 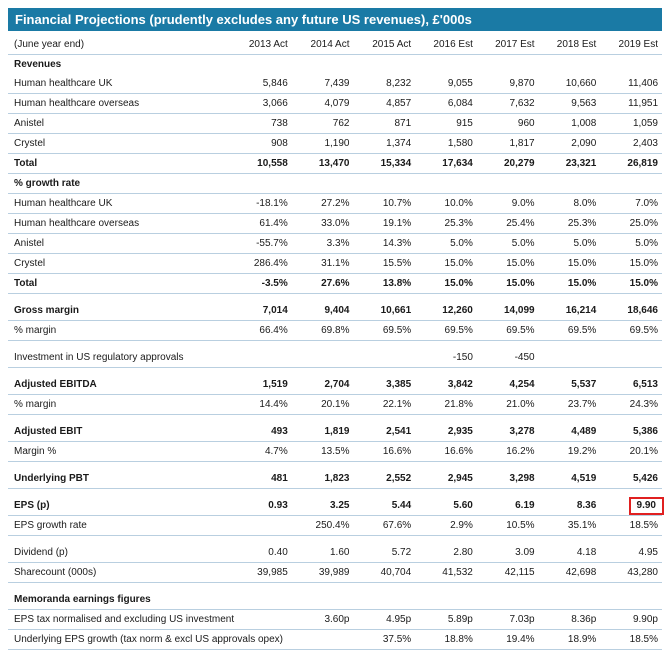 What do you see at coordinates (322, 243) in the screenshot?
I see `table-cell: 3.3%` at bounding box center [322, 243].